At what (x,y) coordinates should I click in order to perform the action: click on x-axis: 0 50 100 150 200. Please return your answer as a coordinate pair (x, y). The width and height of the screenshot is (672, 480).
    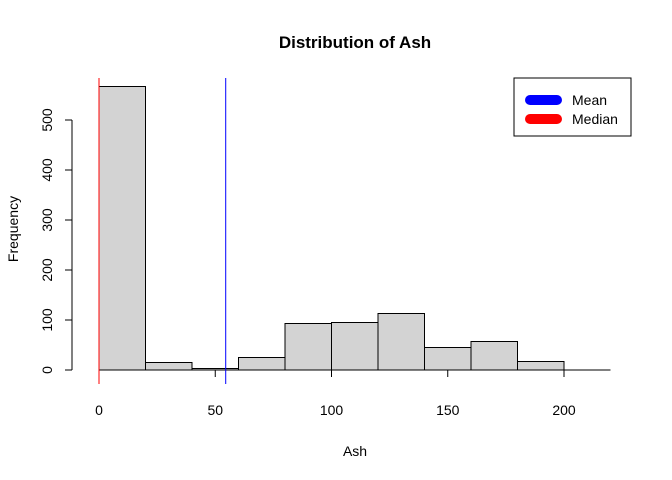
    Looking at the image, I should click on (353, 393).